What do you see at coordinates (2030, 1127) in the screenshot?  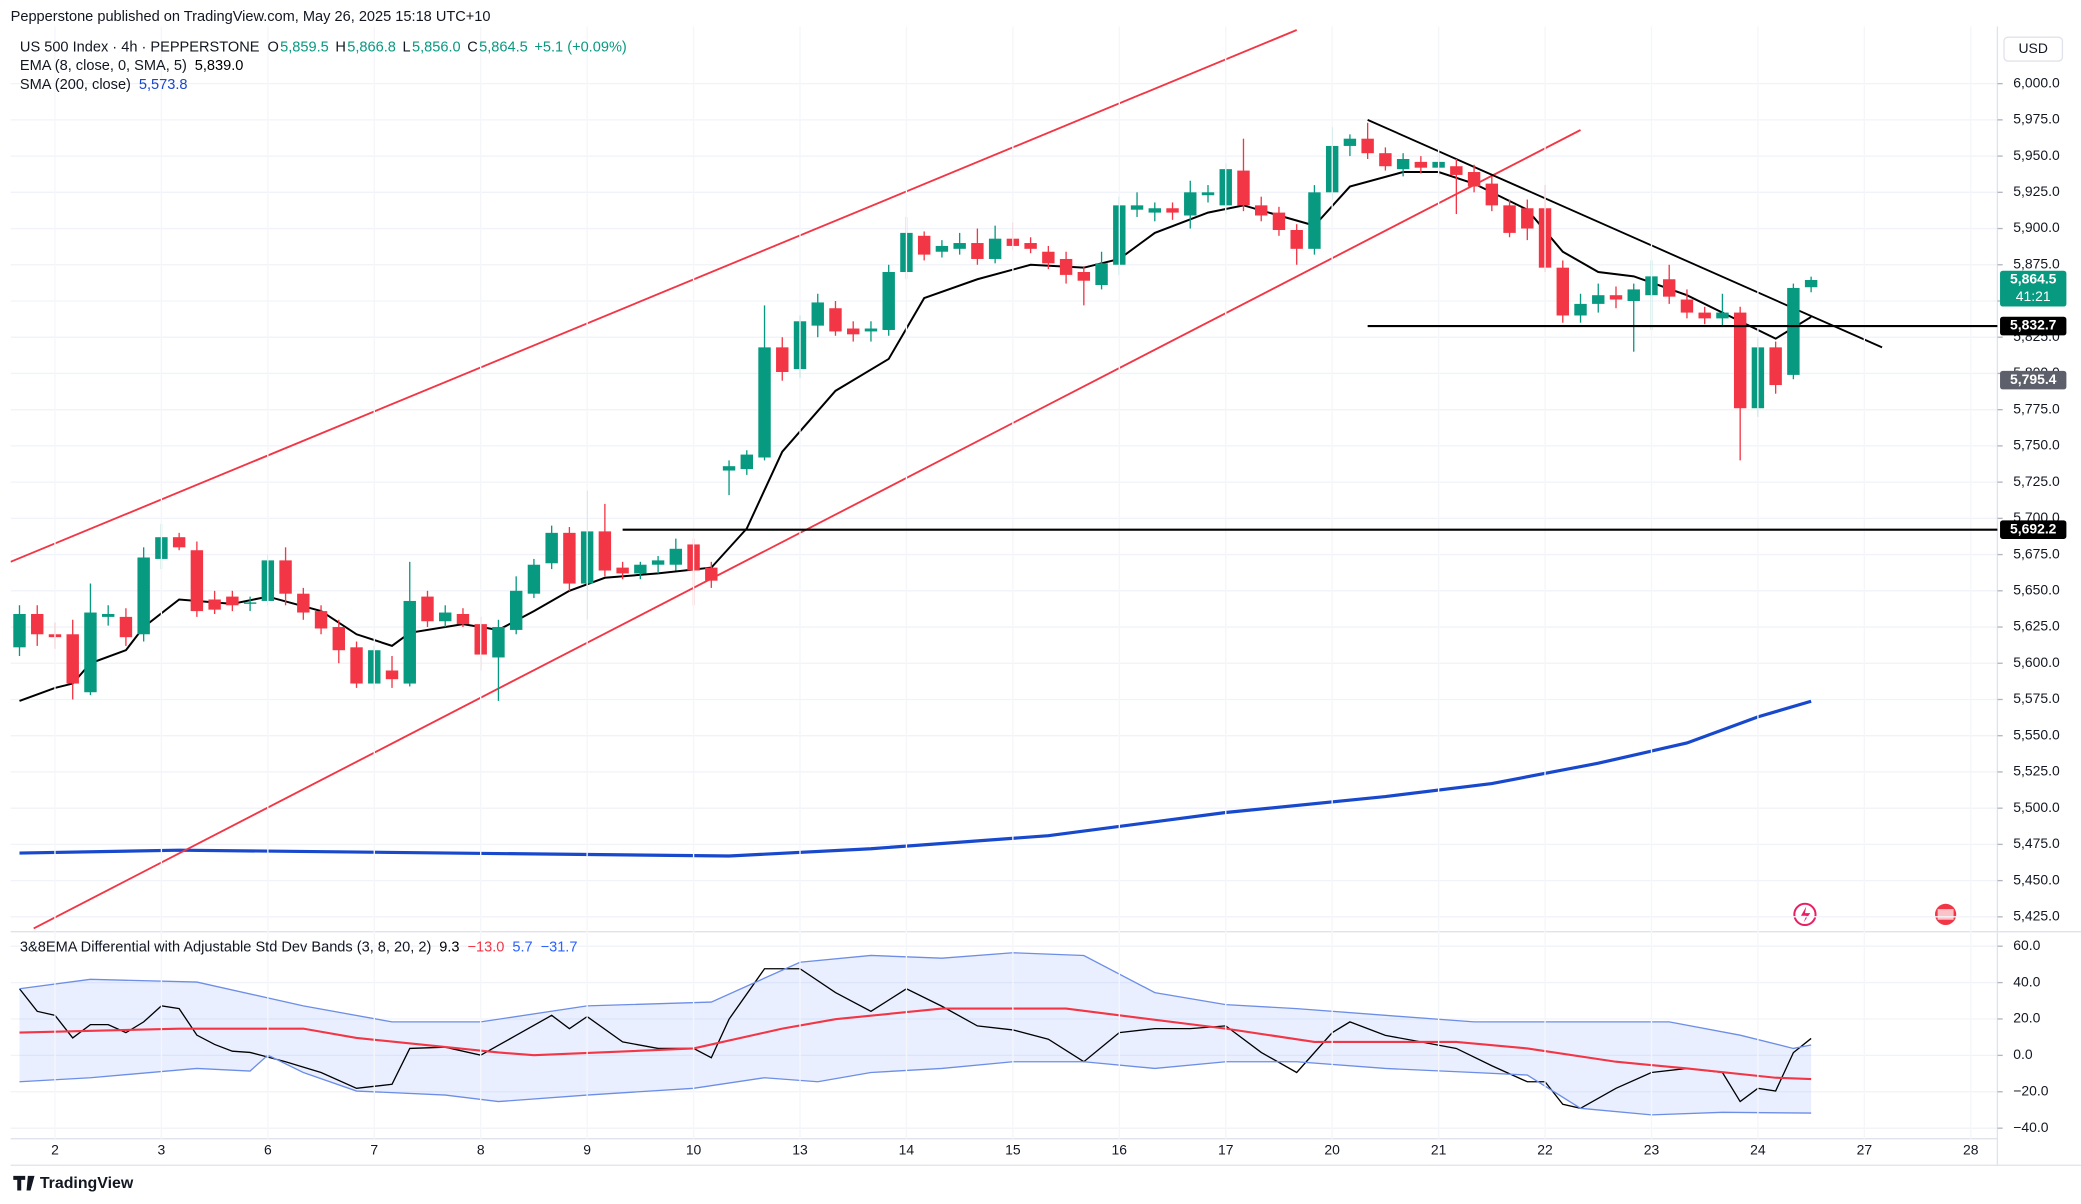 I see `y-tick-label: −40.0` at bounding box center [2030, 1127].